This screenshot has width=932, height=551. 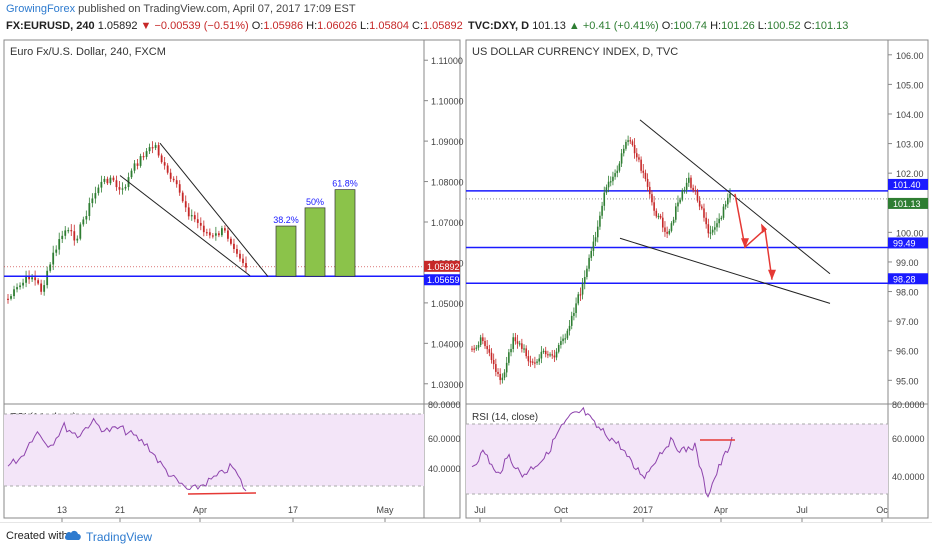 I want to click on dxy-high: 101.26, so click(x=738, y=26).